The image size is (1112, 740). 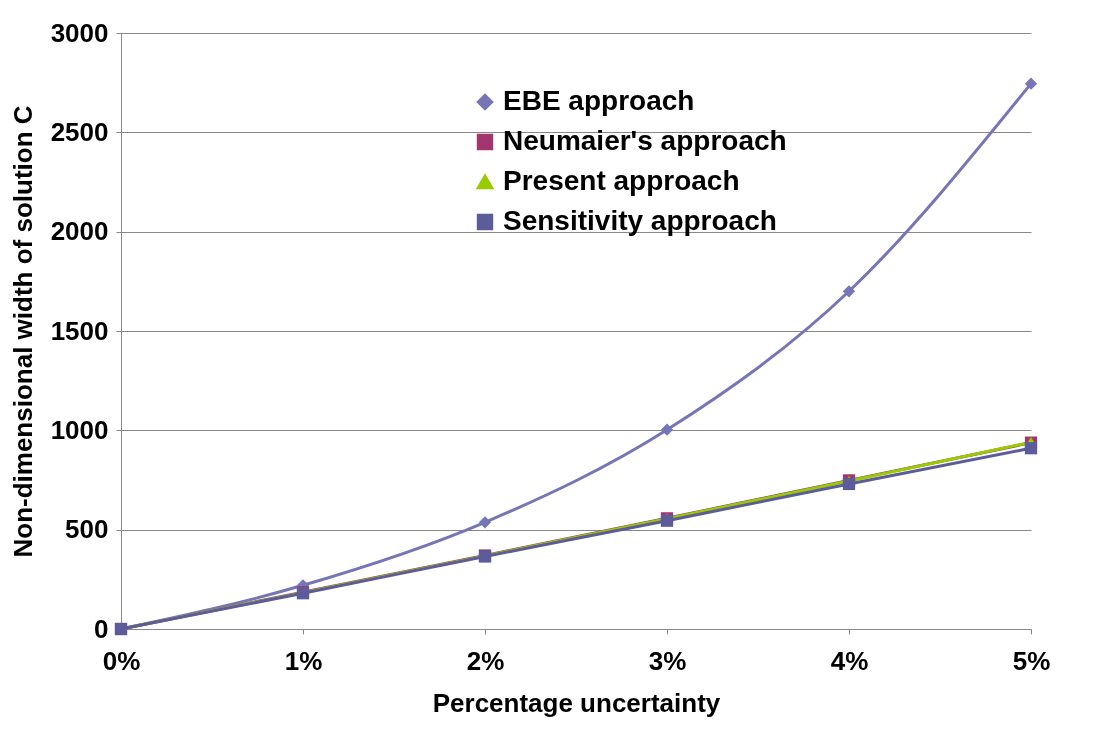 What do you see at coordinates (1031, 660) in the screenshot?
I see `x-tick-label: 5%` at bounding box center [1031, 660].